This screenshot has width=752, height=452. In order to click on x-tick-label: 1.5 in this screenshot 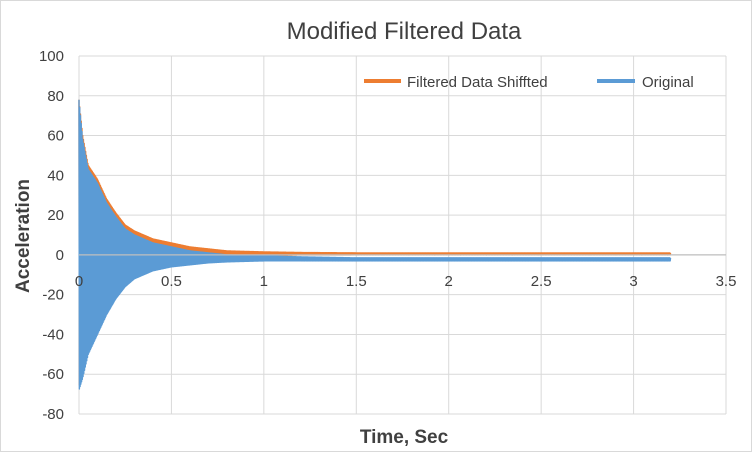, I will do `click(356, 281)`.